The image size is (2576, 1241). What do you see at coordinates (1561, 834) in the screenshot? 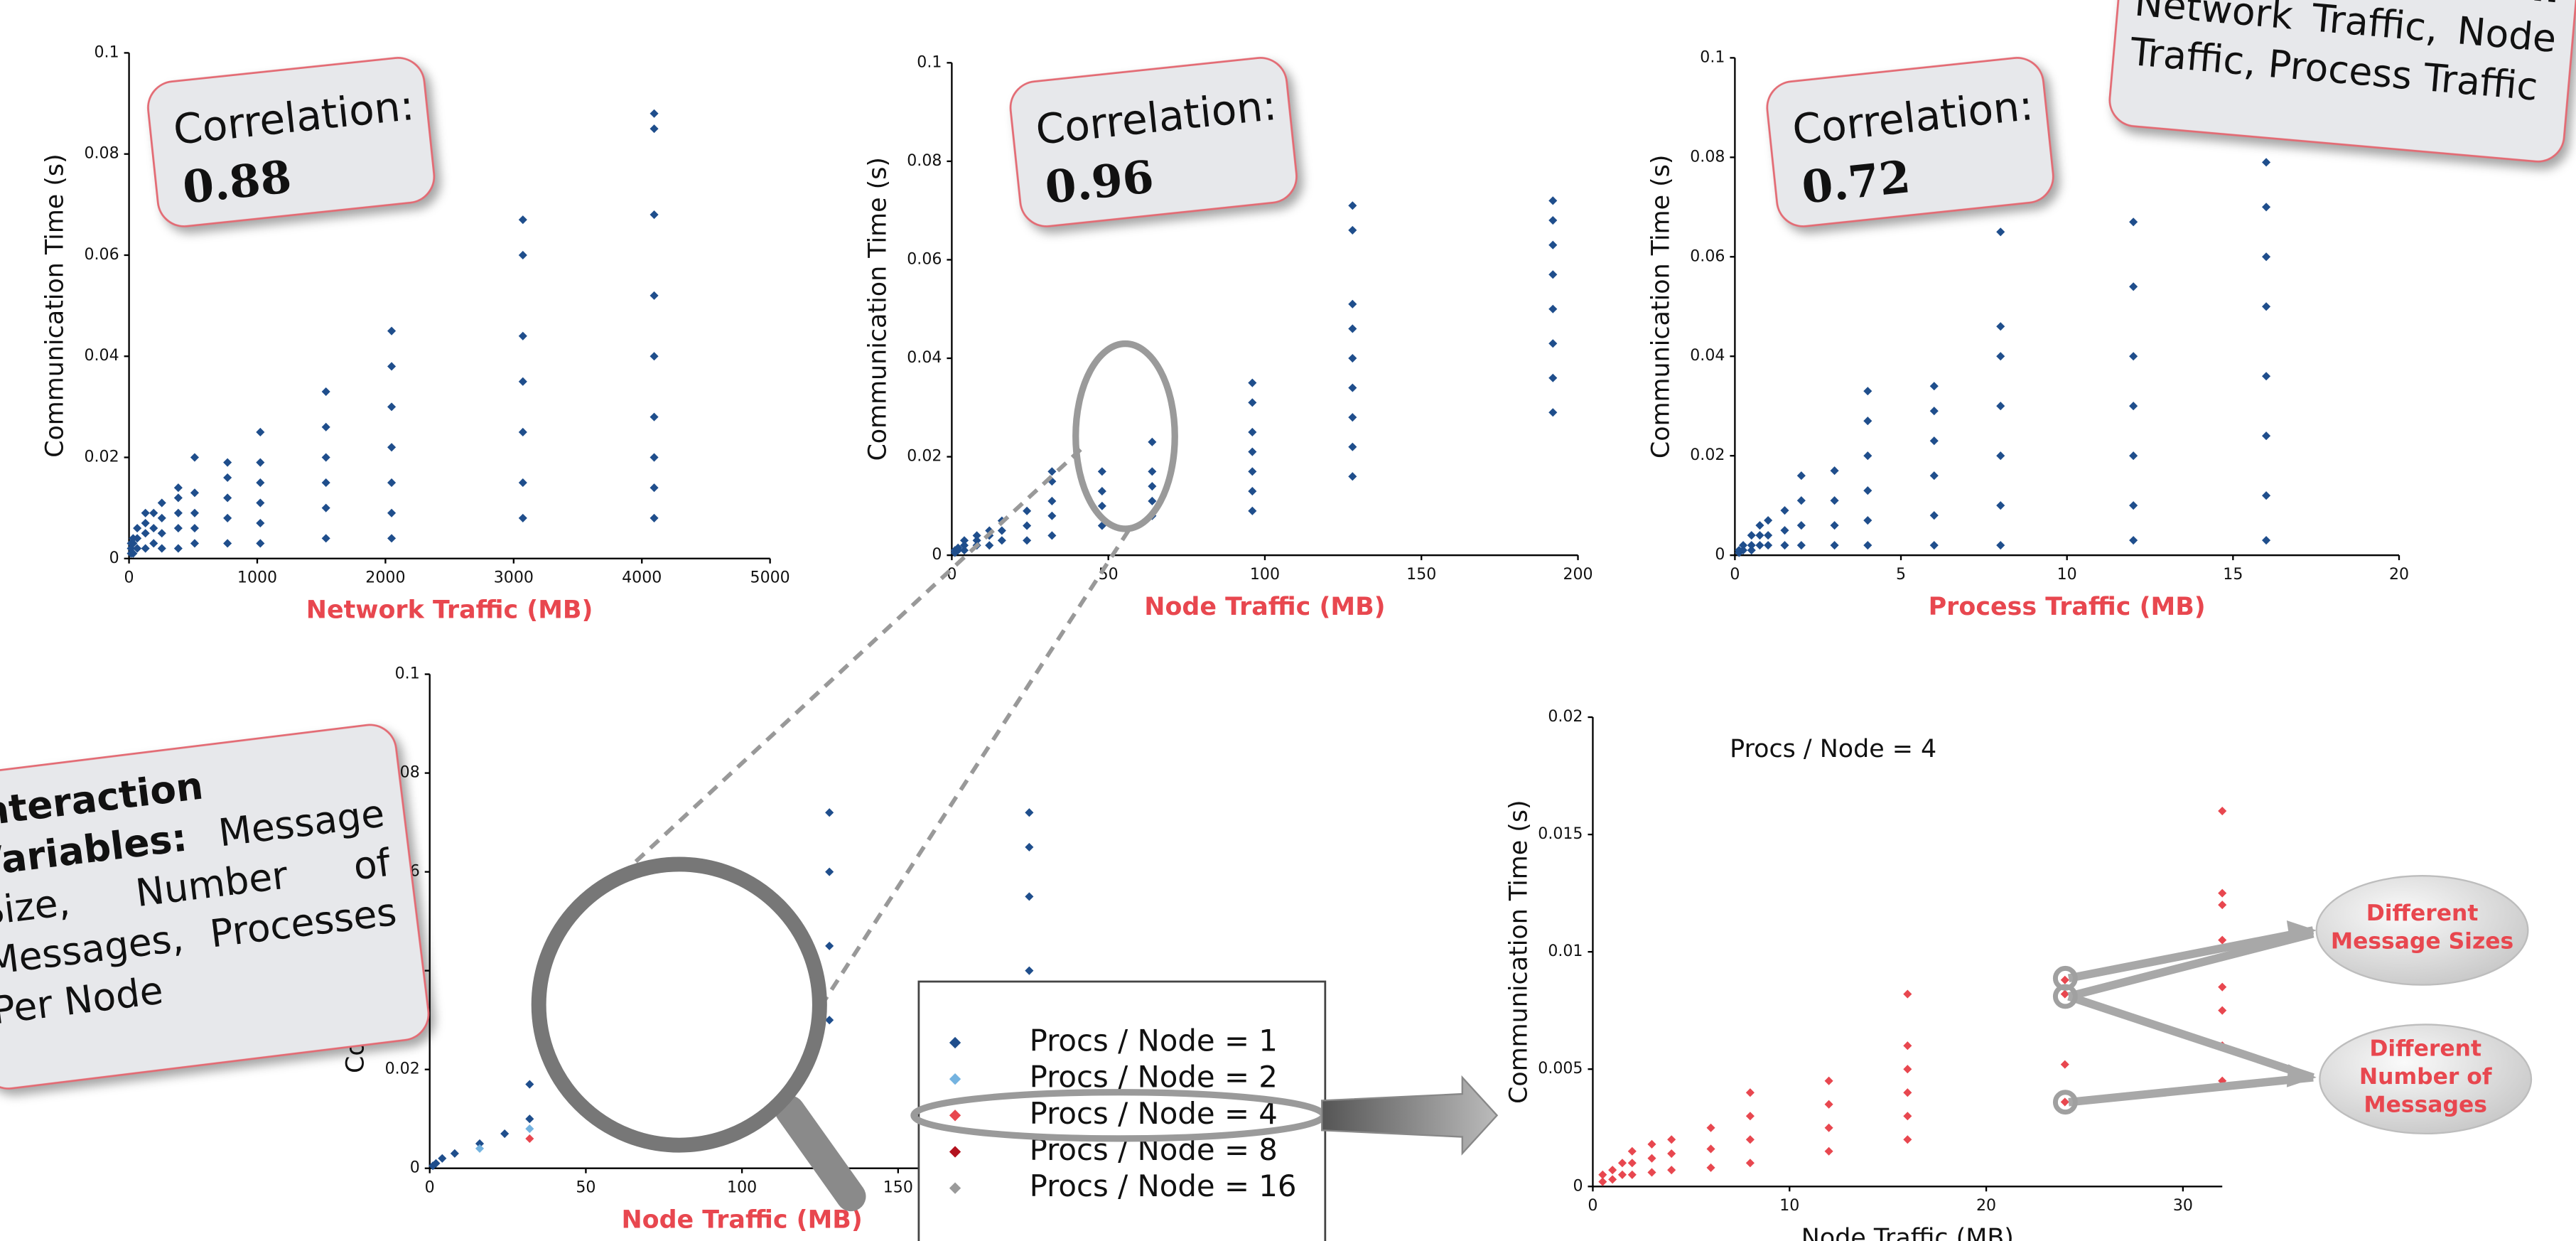
I see `y-tick-label: 0.015` at bounding box center [1561, 834].